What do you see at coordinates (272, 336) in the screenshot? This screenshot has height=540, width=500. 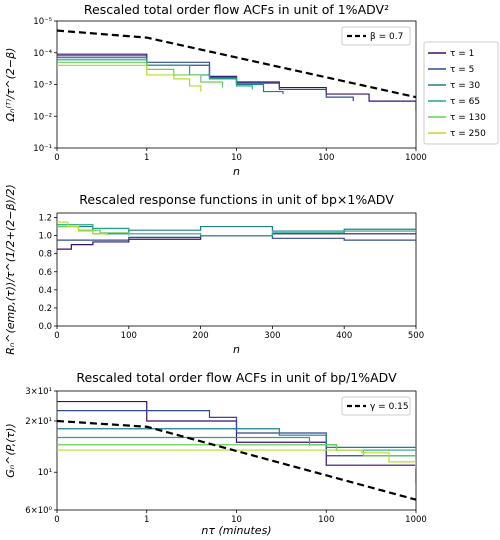 I see `x-tick-label: 300` at bounding box center [272, 336].